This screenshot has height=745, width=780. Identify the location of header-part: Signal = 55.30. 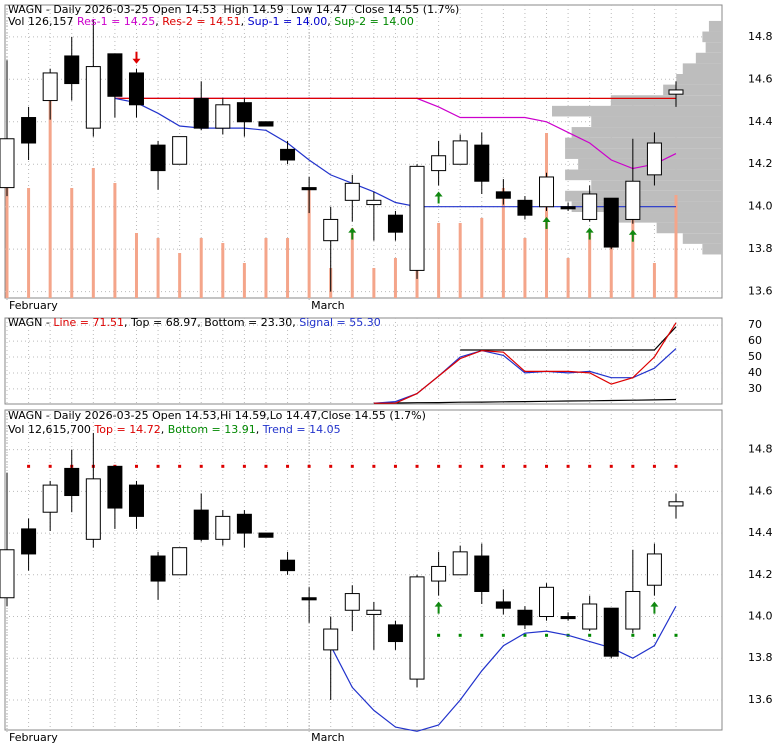
(340, 322).